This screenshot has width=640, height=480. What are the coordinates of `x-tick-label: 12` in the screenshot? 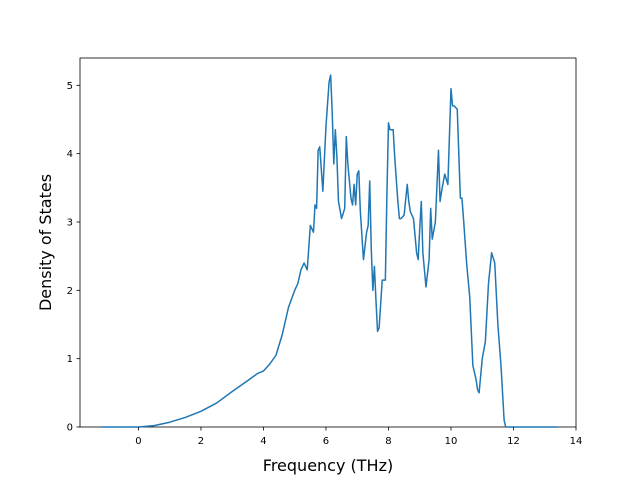 It's located at (513, 441).